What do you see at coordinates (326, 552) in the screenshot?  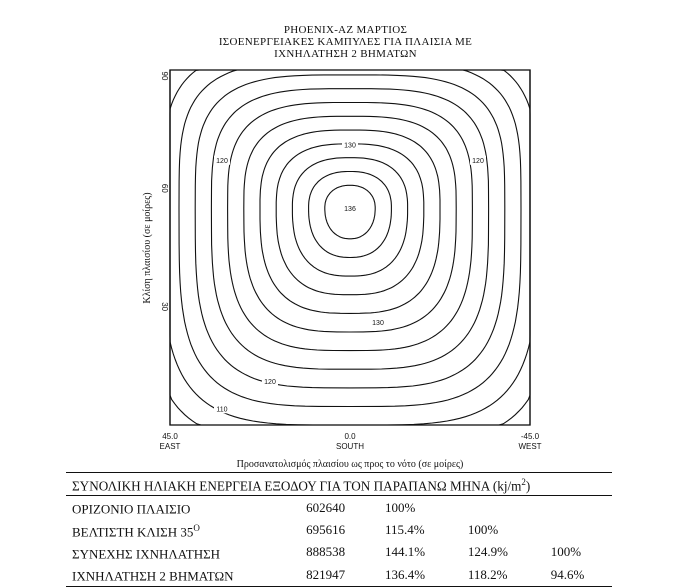 I see `row-value: 888538` at bounding box center [326, 552].